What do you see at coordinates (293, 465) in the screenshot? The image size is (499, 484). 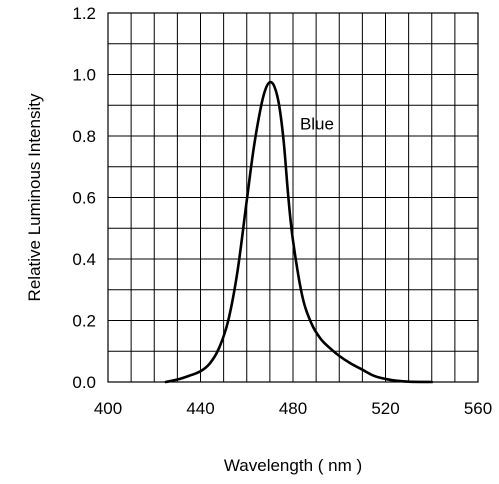 I see `x-axis-label: Wavelength ( nm )` at bounding box center [293, 465].